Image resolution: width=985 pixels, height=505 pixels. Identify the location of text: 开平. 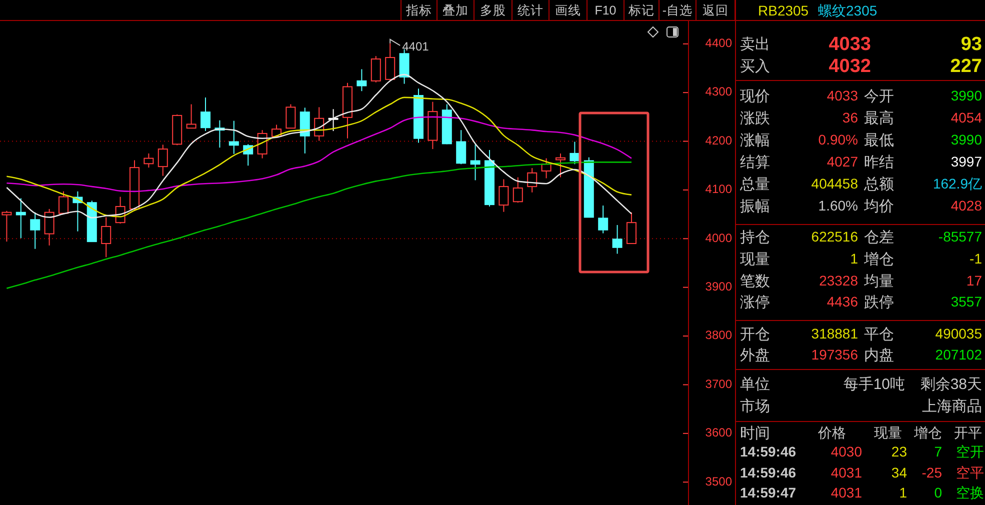
(968, 432).